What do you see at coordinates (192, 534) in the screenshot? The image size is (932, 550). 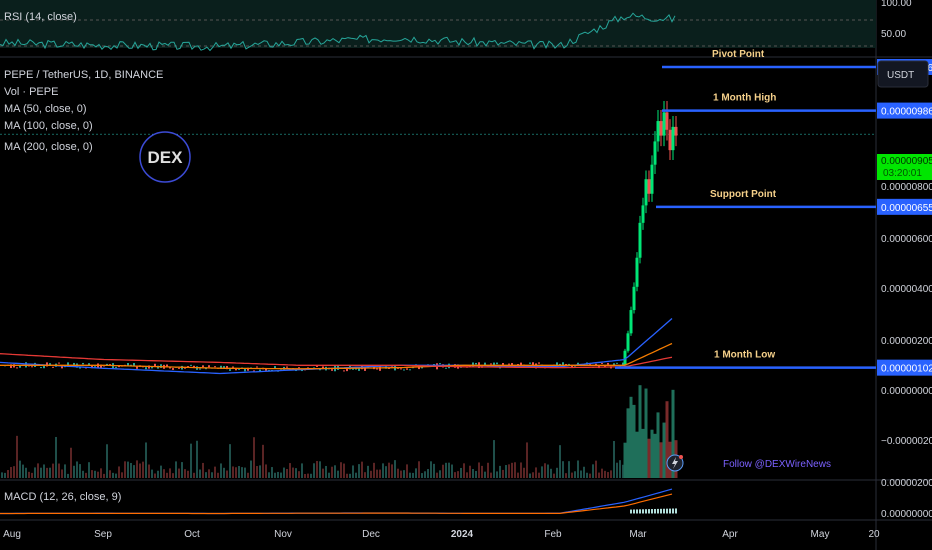 I see `time-tick-2: Oct` at bounding box center [192, 534].